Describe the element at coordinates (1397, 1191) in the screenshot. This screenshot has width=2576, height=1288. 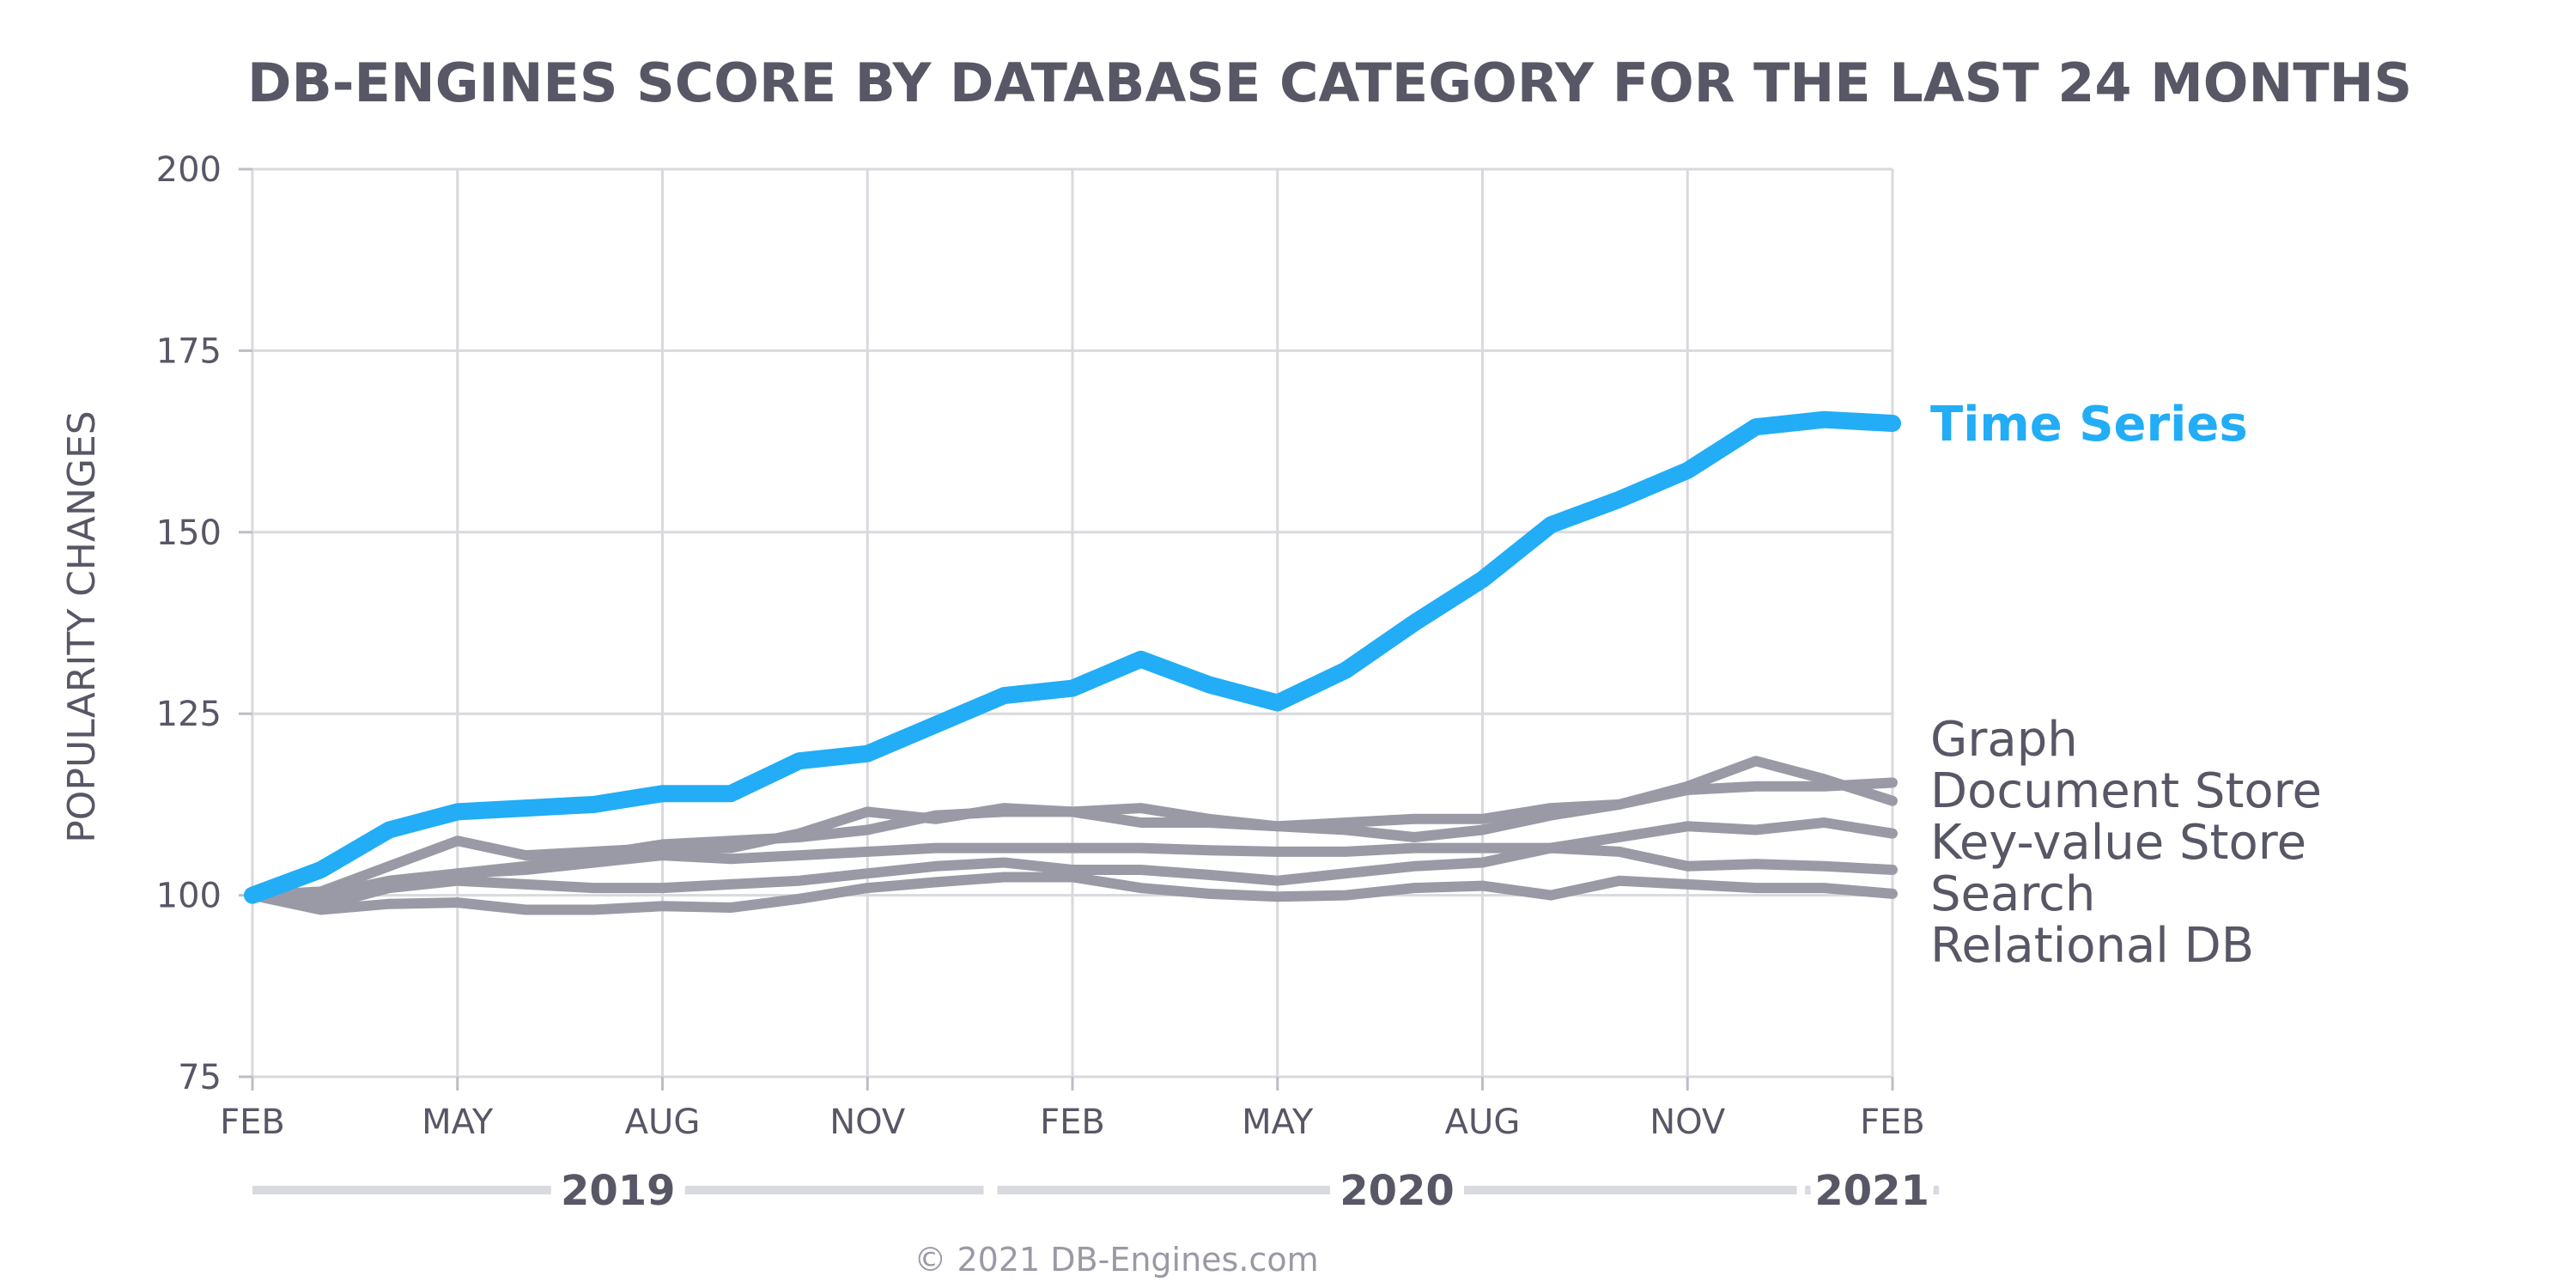
I see `year-label: 2020` at that location.